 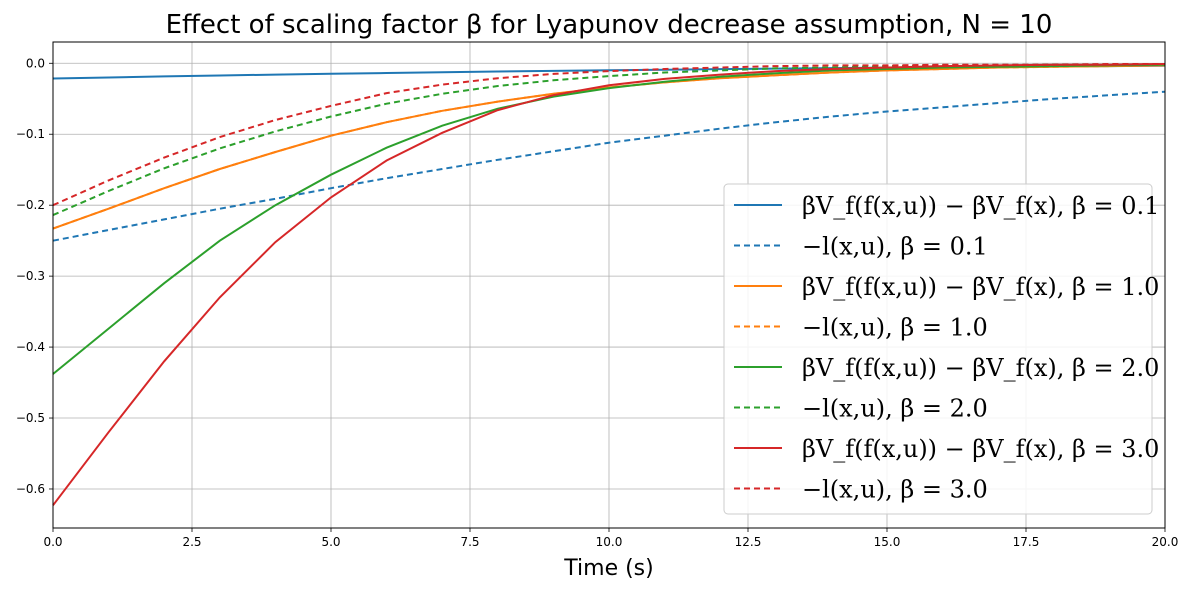 What do you see at coordinates (887, 542) in the screenshot?
I see `x-tick-label: 15.0` at bounding box center [887, 542].